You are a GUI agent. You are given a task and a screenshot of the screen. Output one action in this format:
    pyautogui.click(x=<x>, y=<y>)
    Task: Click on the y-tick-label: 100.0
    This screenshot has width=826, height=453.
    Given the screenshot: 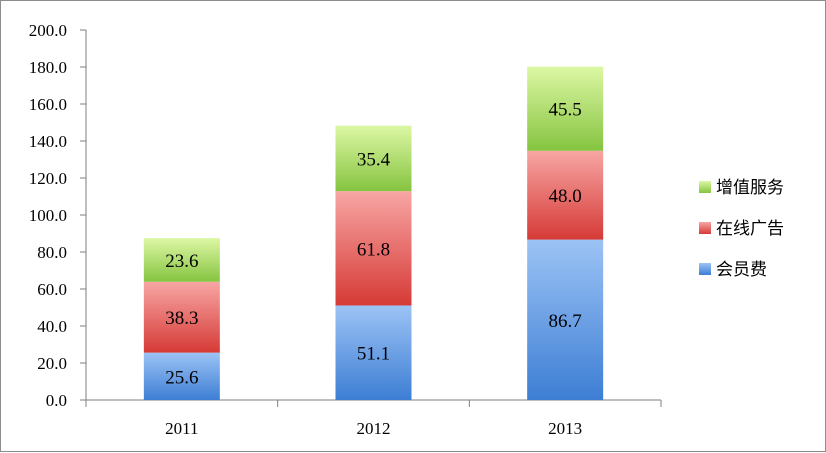 What is the action you would take?
    pyautogui.click(x=48, y=215)
    